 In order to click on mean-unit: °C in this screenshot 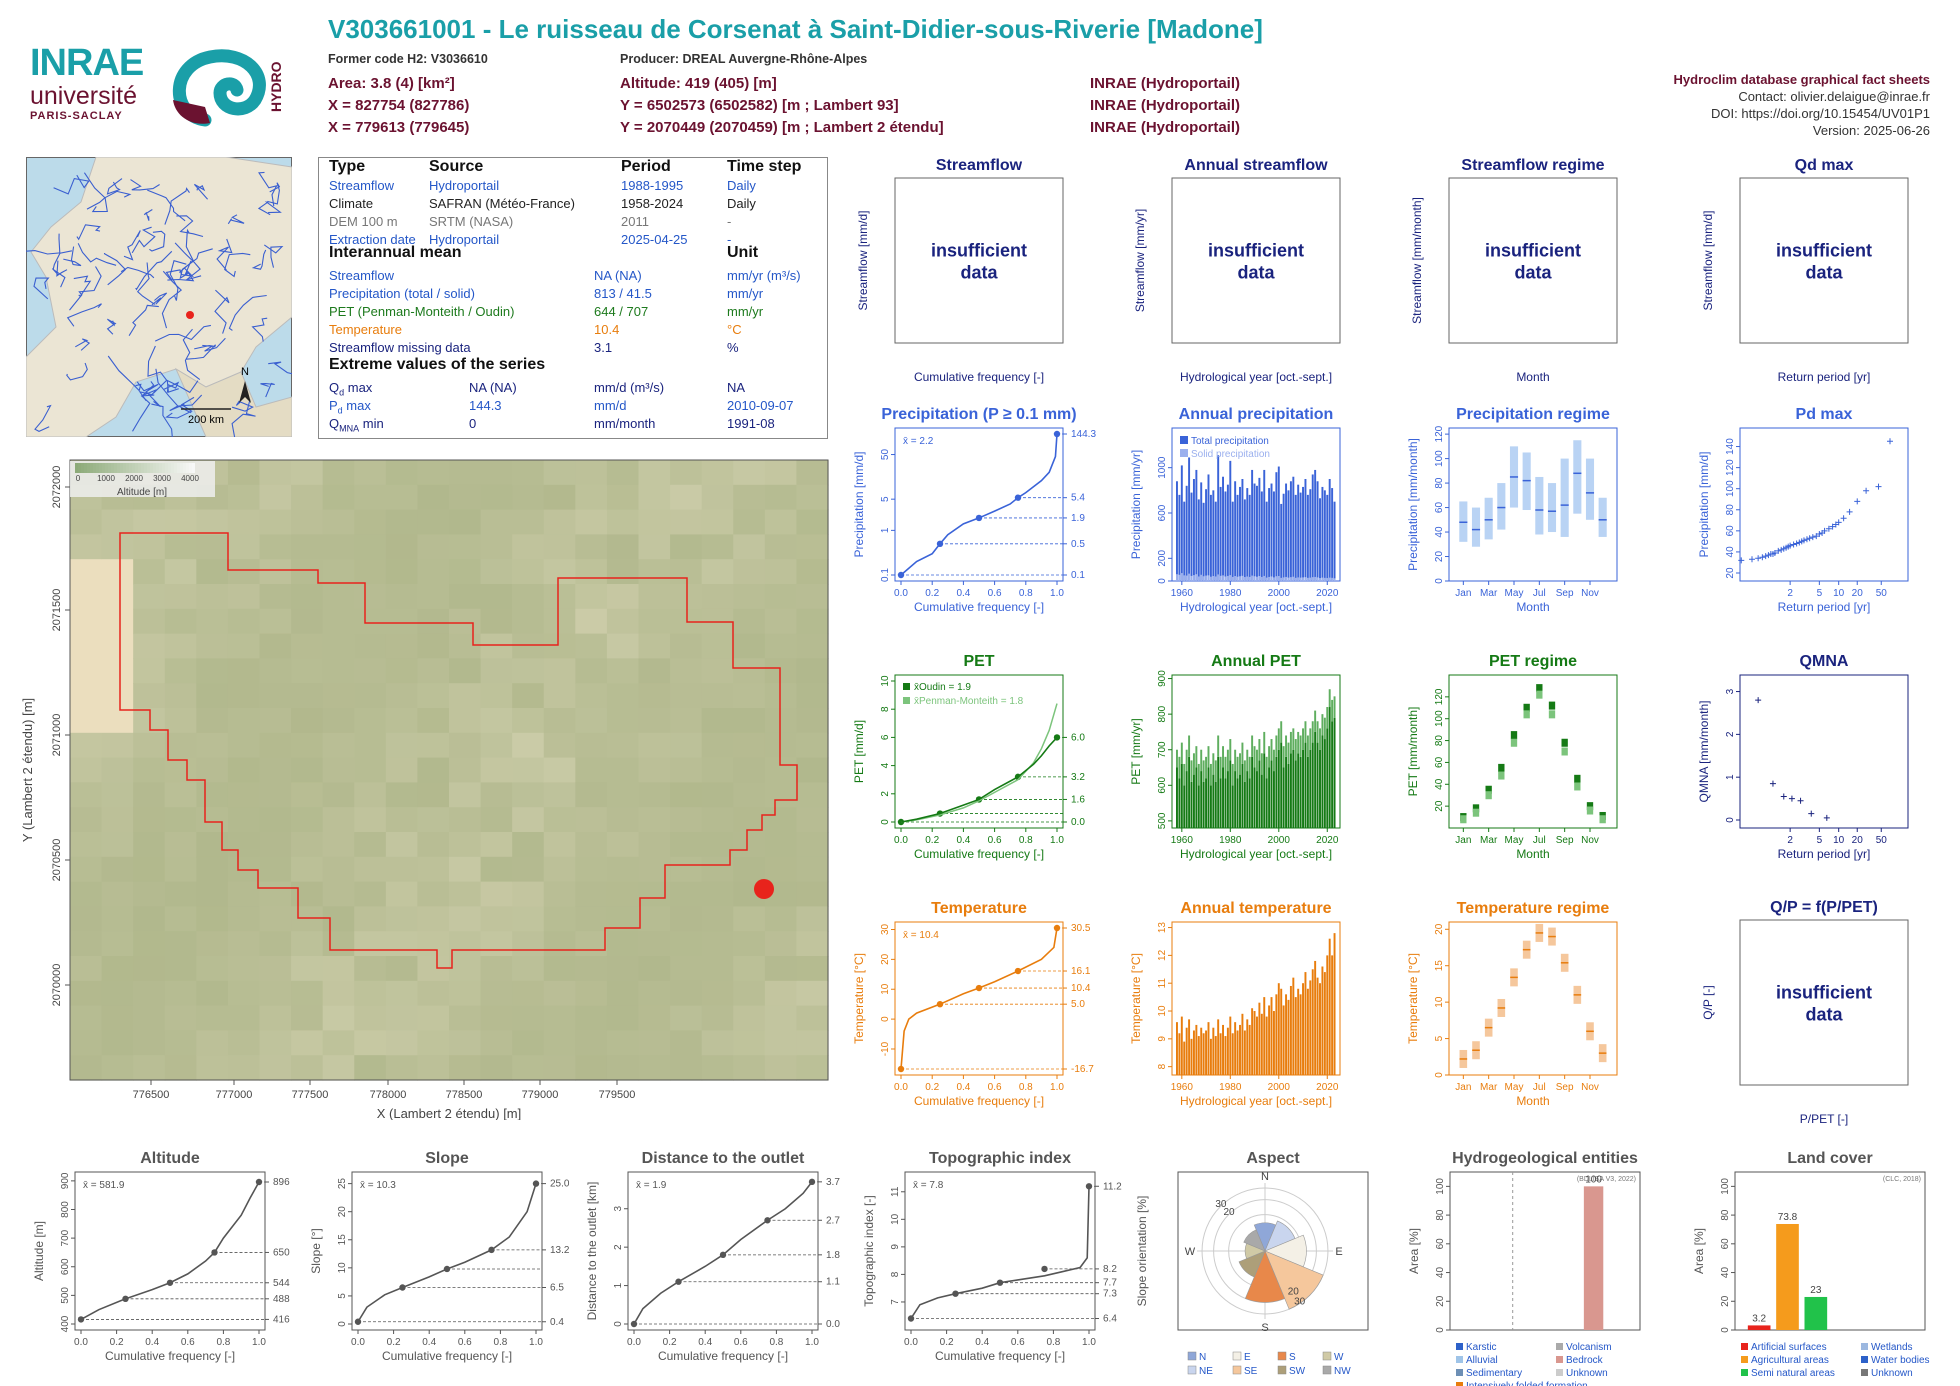, I will do `click(734, 329)`.